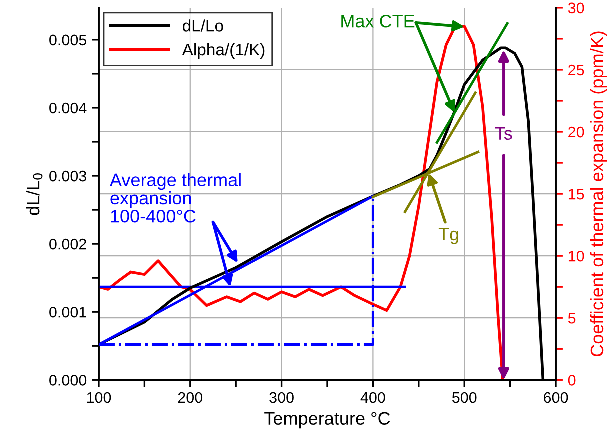 The height and width of the screenshot is (441, 611). What do you see at coordinates (576, 132) in the screenshot?
I see `y2-tick-label: 20` at bounding box center [576, 132].